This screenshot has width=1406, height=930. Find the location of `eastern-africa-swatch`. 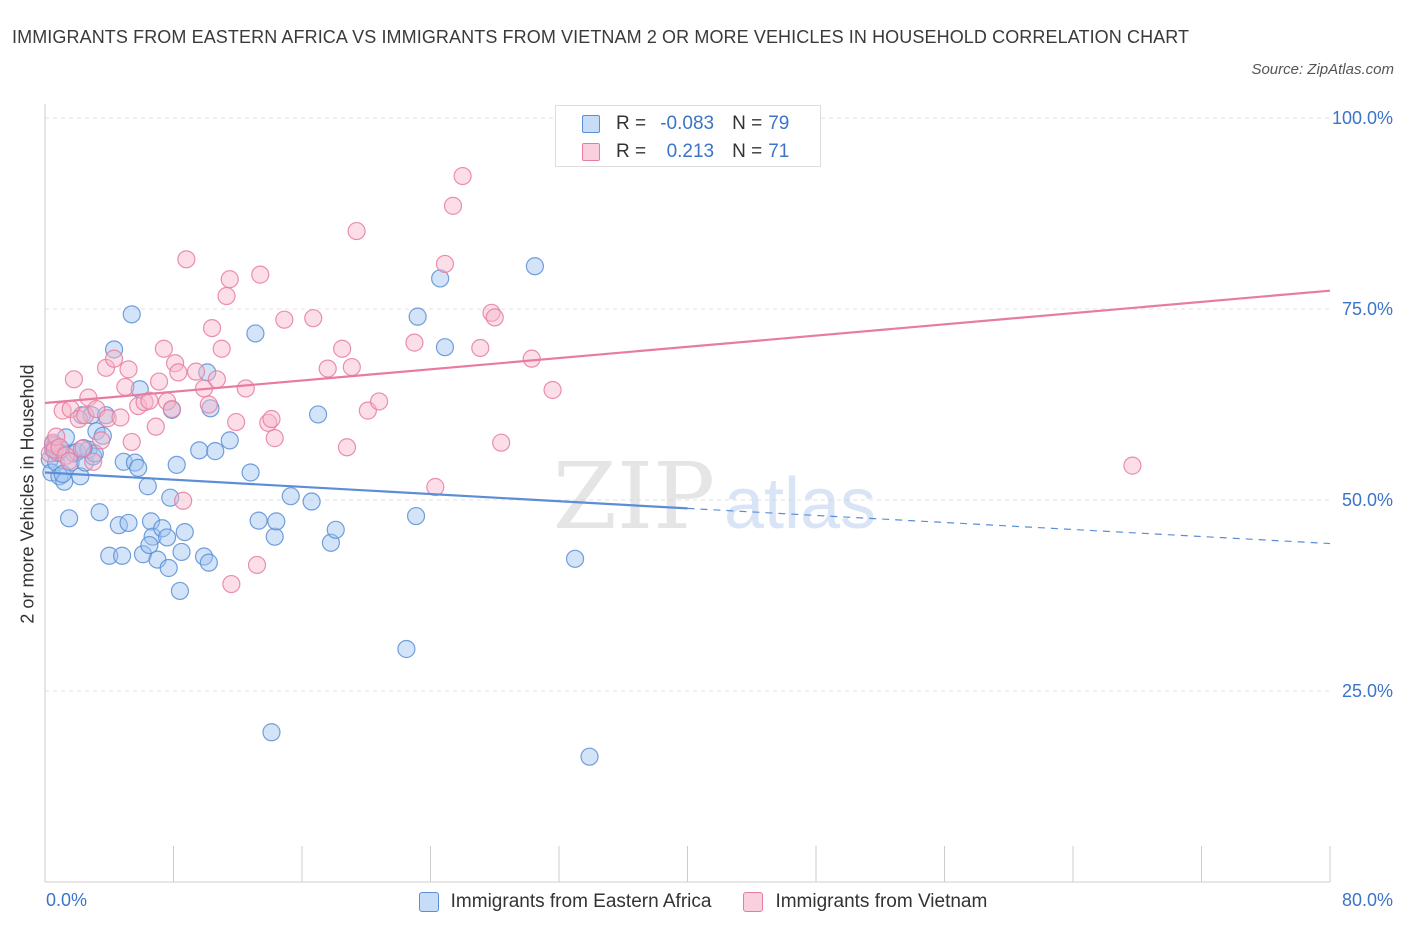

eastern-africa-swatch is located at coordinates (591, 124).